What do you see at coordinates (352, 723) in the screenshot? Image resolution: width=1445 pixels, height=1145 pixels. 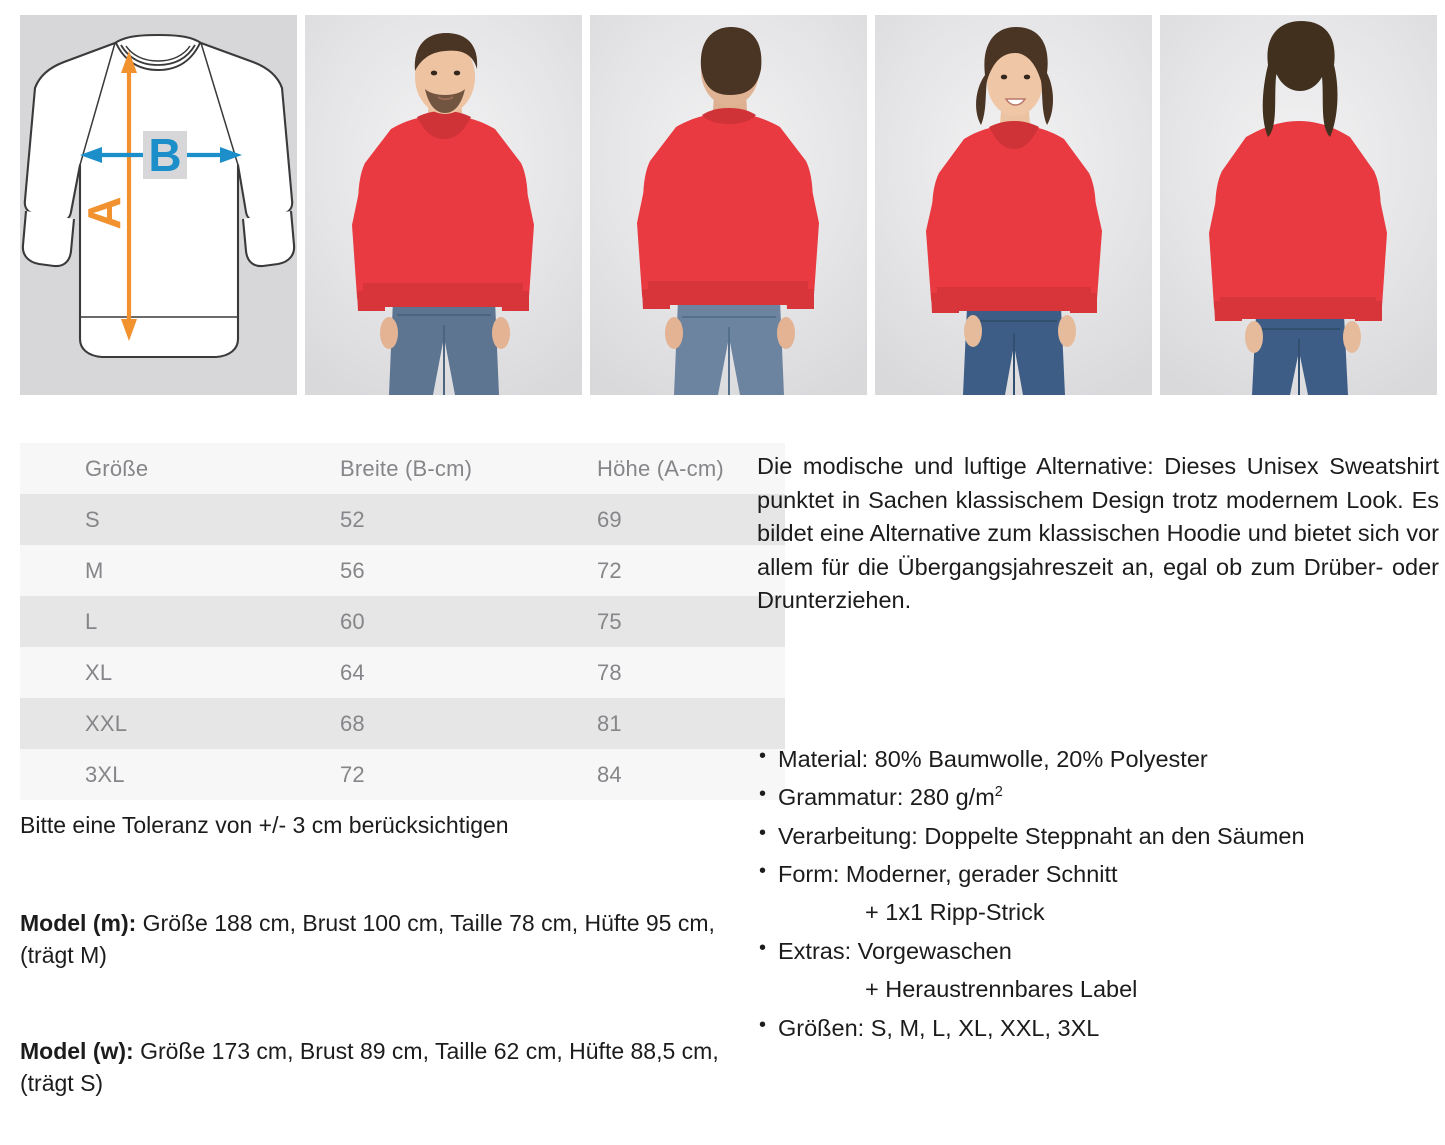 I see `cell-width: 68` at bounding box center [352, 723].